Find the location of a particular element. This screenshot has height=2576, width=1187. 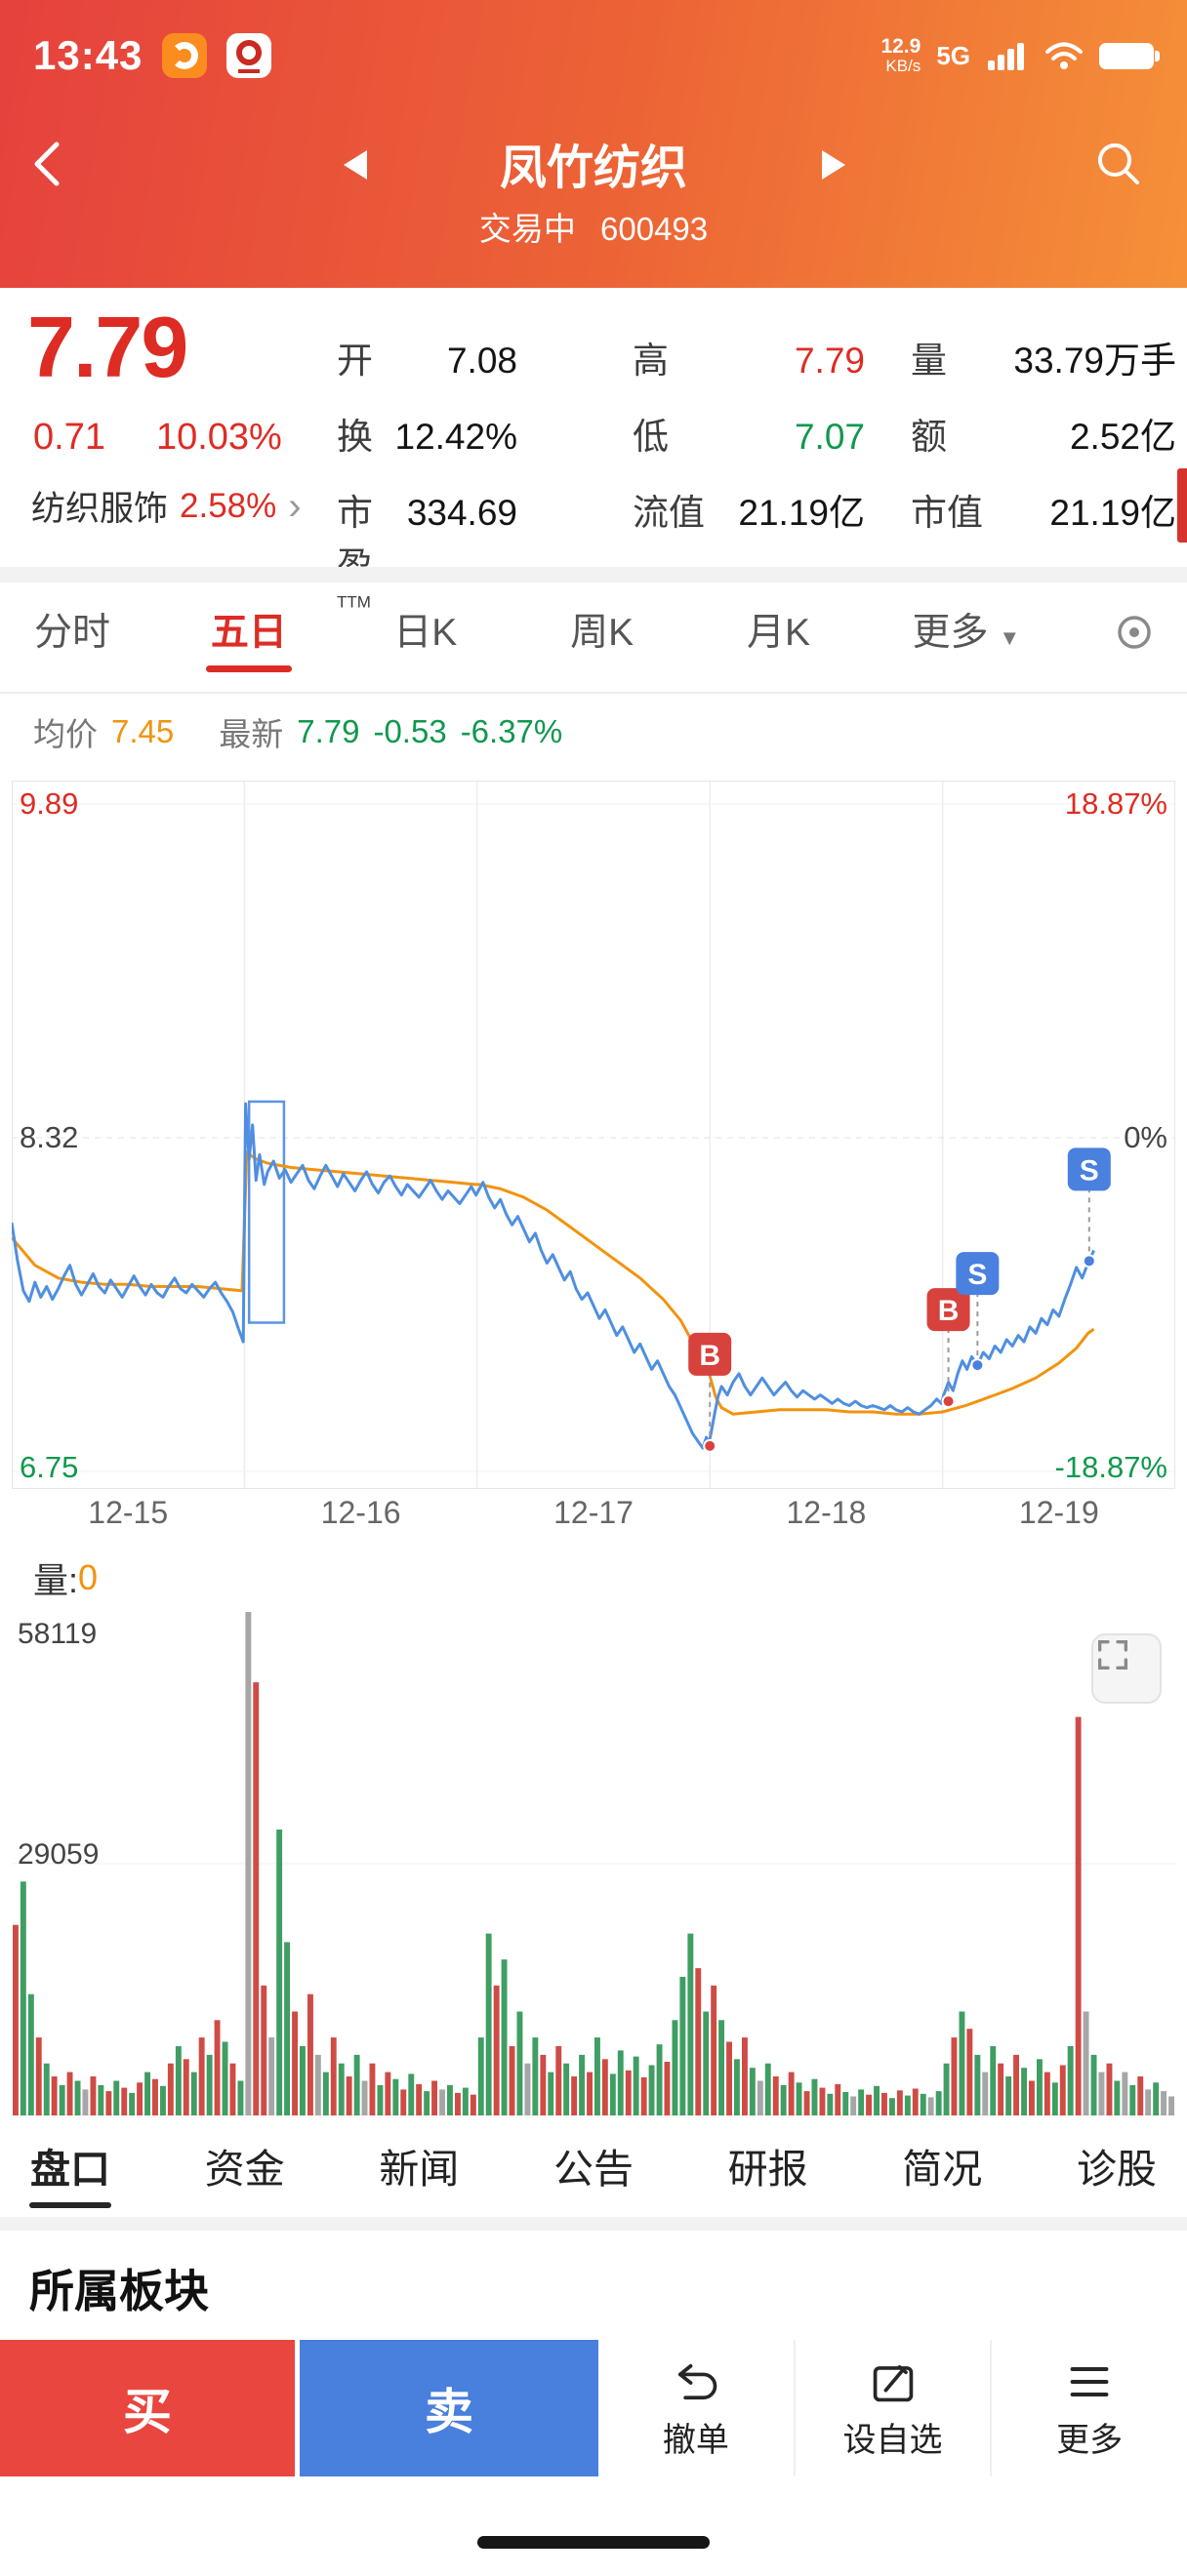

x-axis-labels: 12-15 12-16 12-17 12-18 12-19 is located at coordinates (593, 1517).